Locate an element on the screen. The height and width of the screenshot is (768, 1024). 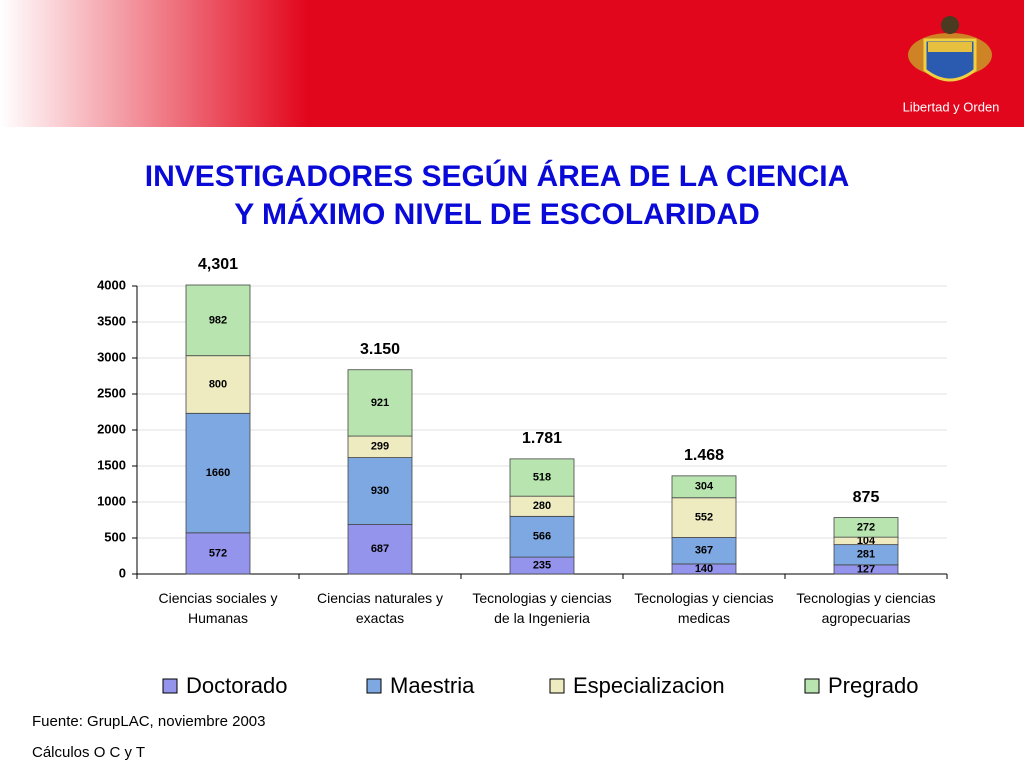
value-label: 552 is located at coordinates (704, 518).